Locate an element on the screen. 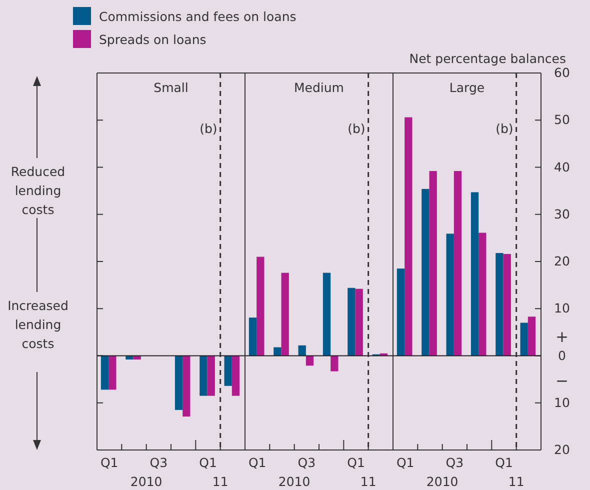 The height and width of the screenshot is (490, 590). text: Medium is located at coordinates (319, 87).